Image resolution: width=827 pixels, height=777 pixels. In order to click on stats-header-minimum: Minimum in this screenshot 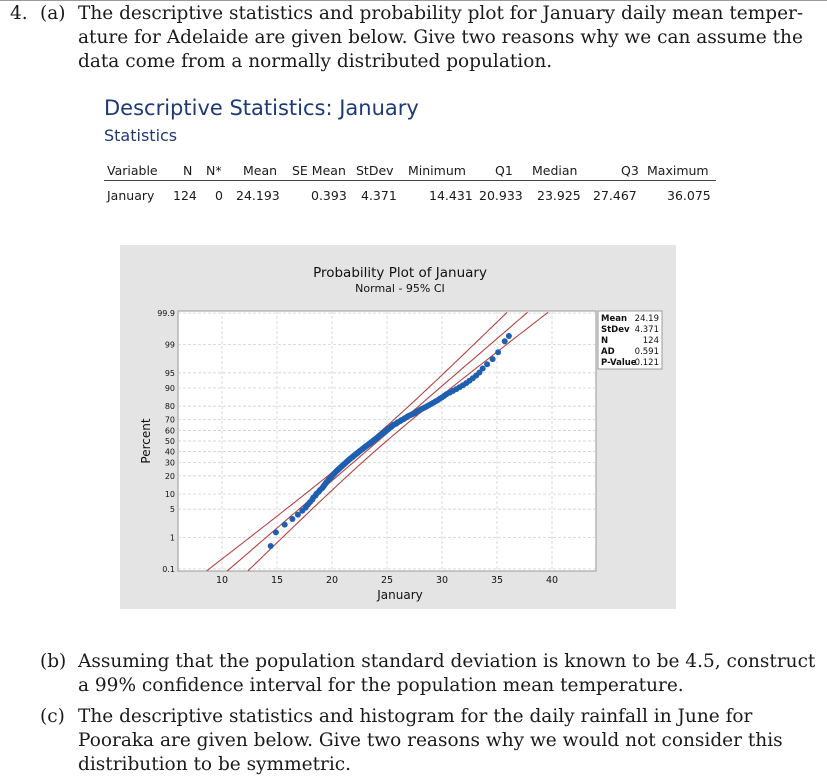, I will do `click(437, 170)`.